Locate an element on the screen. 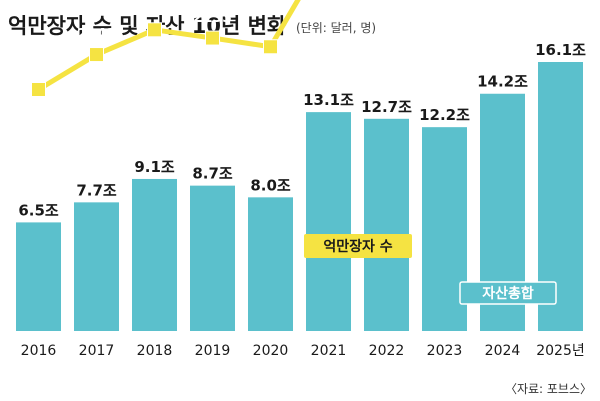 Image resolution: width=600 pixels, height=401 pixels. source-note: 〈자료: 포브스〉 is located at coordinates (548, 389).